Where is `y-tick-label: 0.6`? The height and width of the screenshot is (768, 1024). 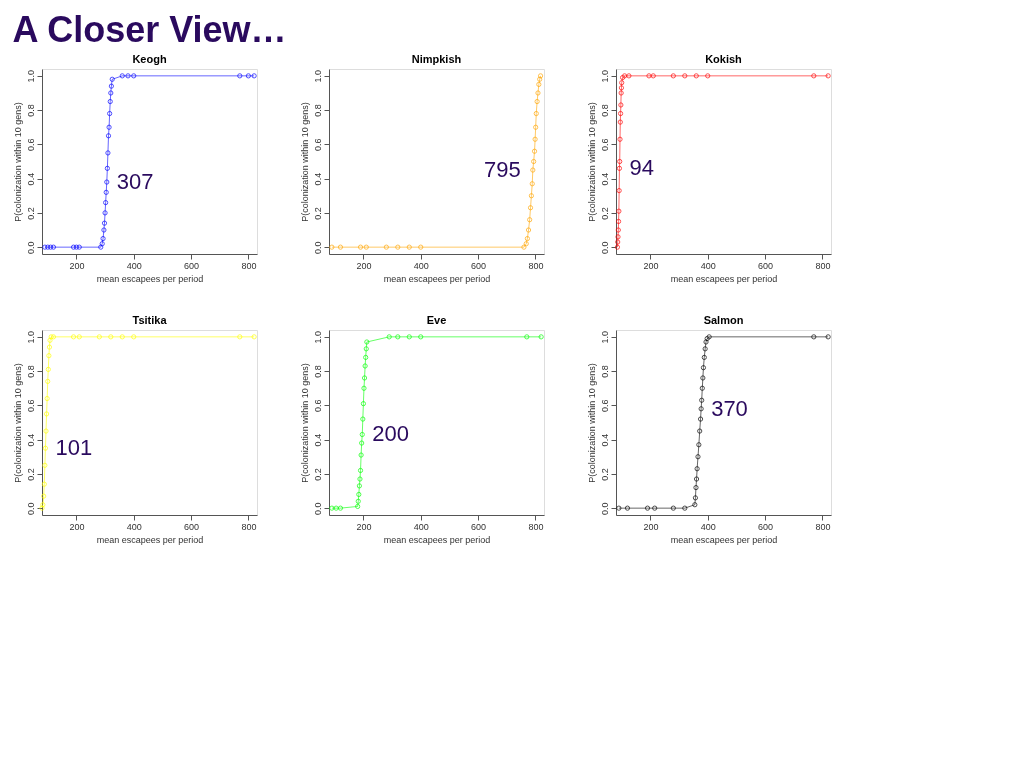 y-tick-label: 0.6 is located at coordinates (30, 406).